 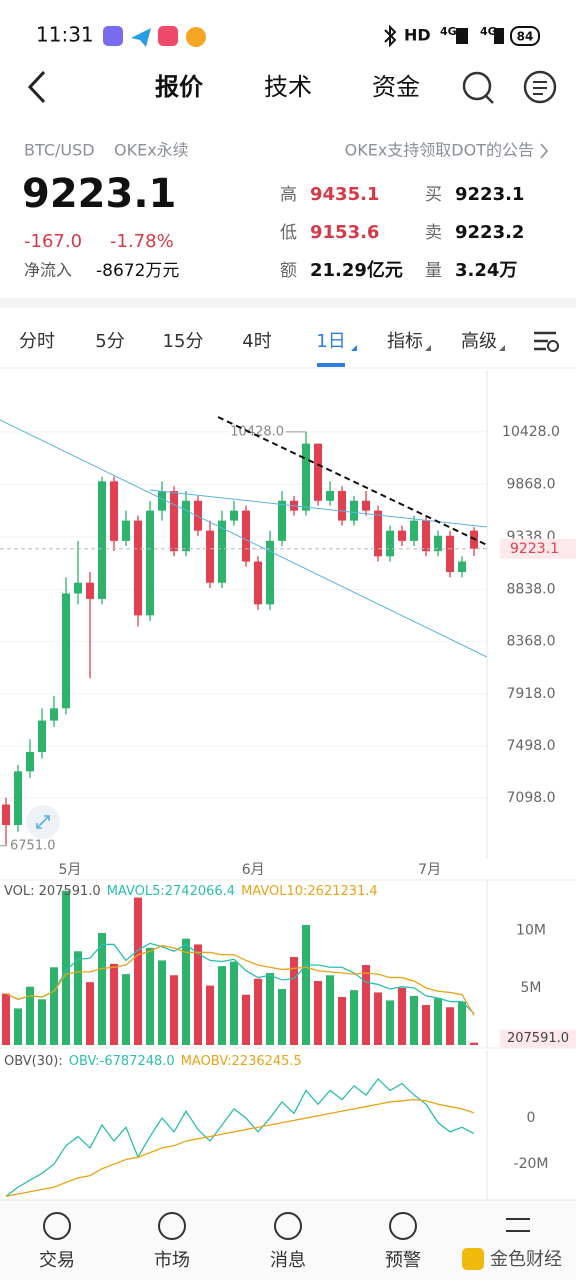 What do you see at coordinates (137, 271) in the screenshot?
I see `inflow: -8672万元` at bounding box center [137, 271].